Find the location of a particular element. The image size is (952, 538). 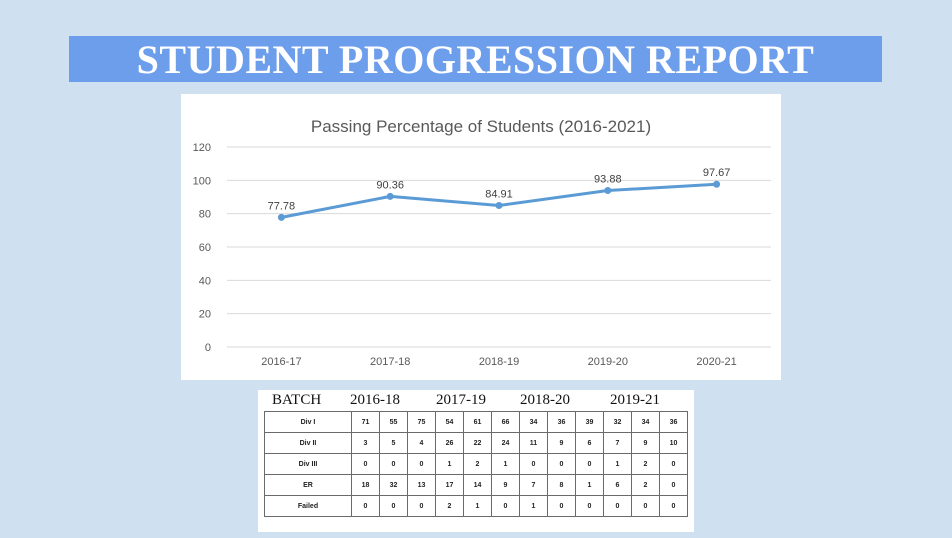

table-cell: 61 is located at coordinates (477, 422).